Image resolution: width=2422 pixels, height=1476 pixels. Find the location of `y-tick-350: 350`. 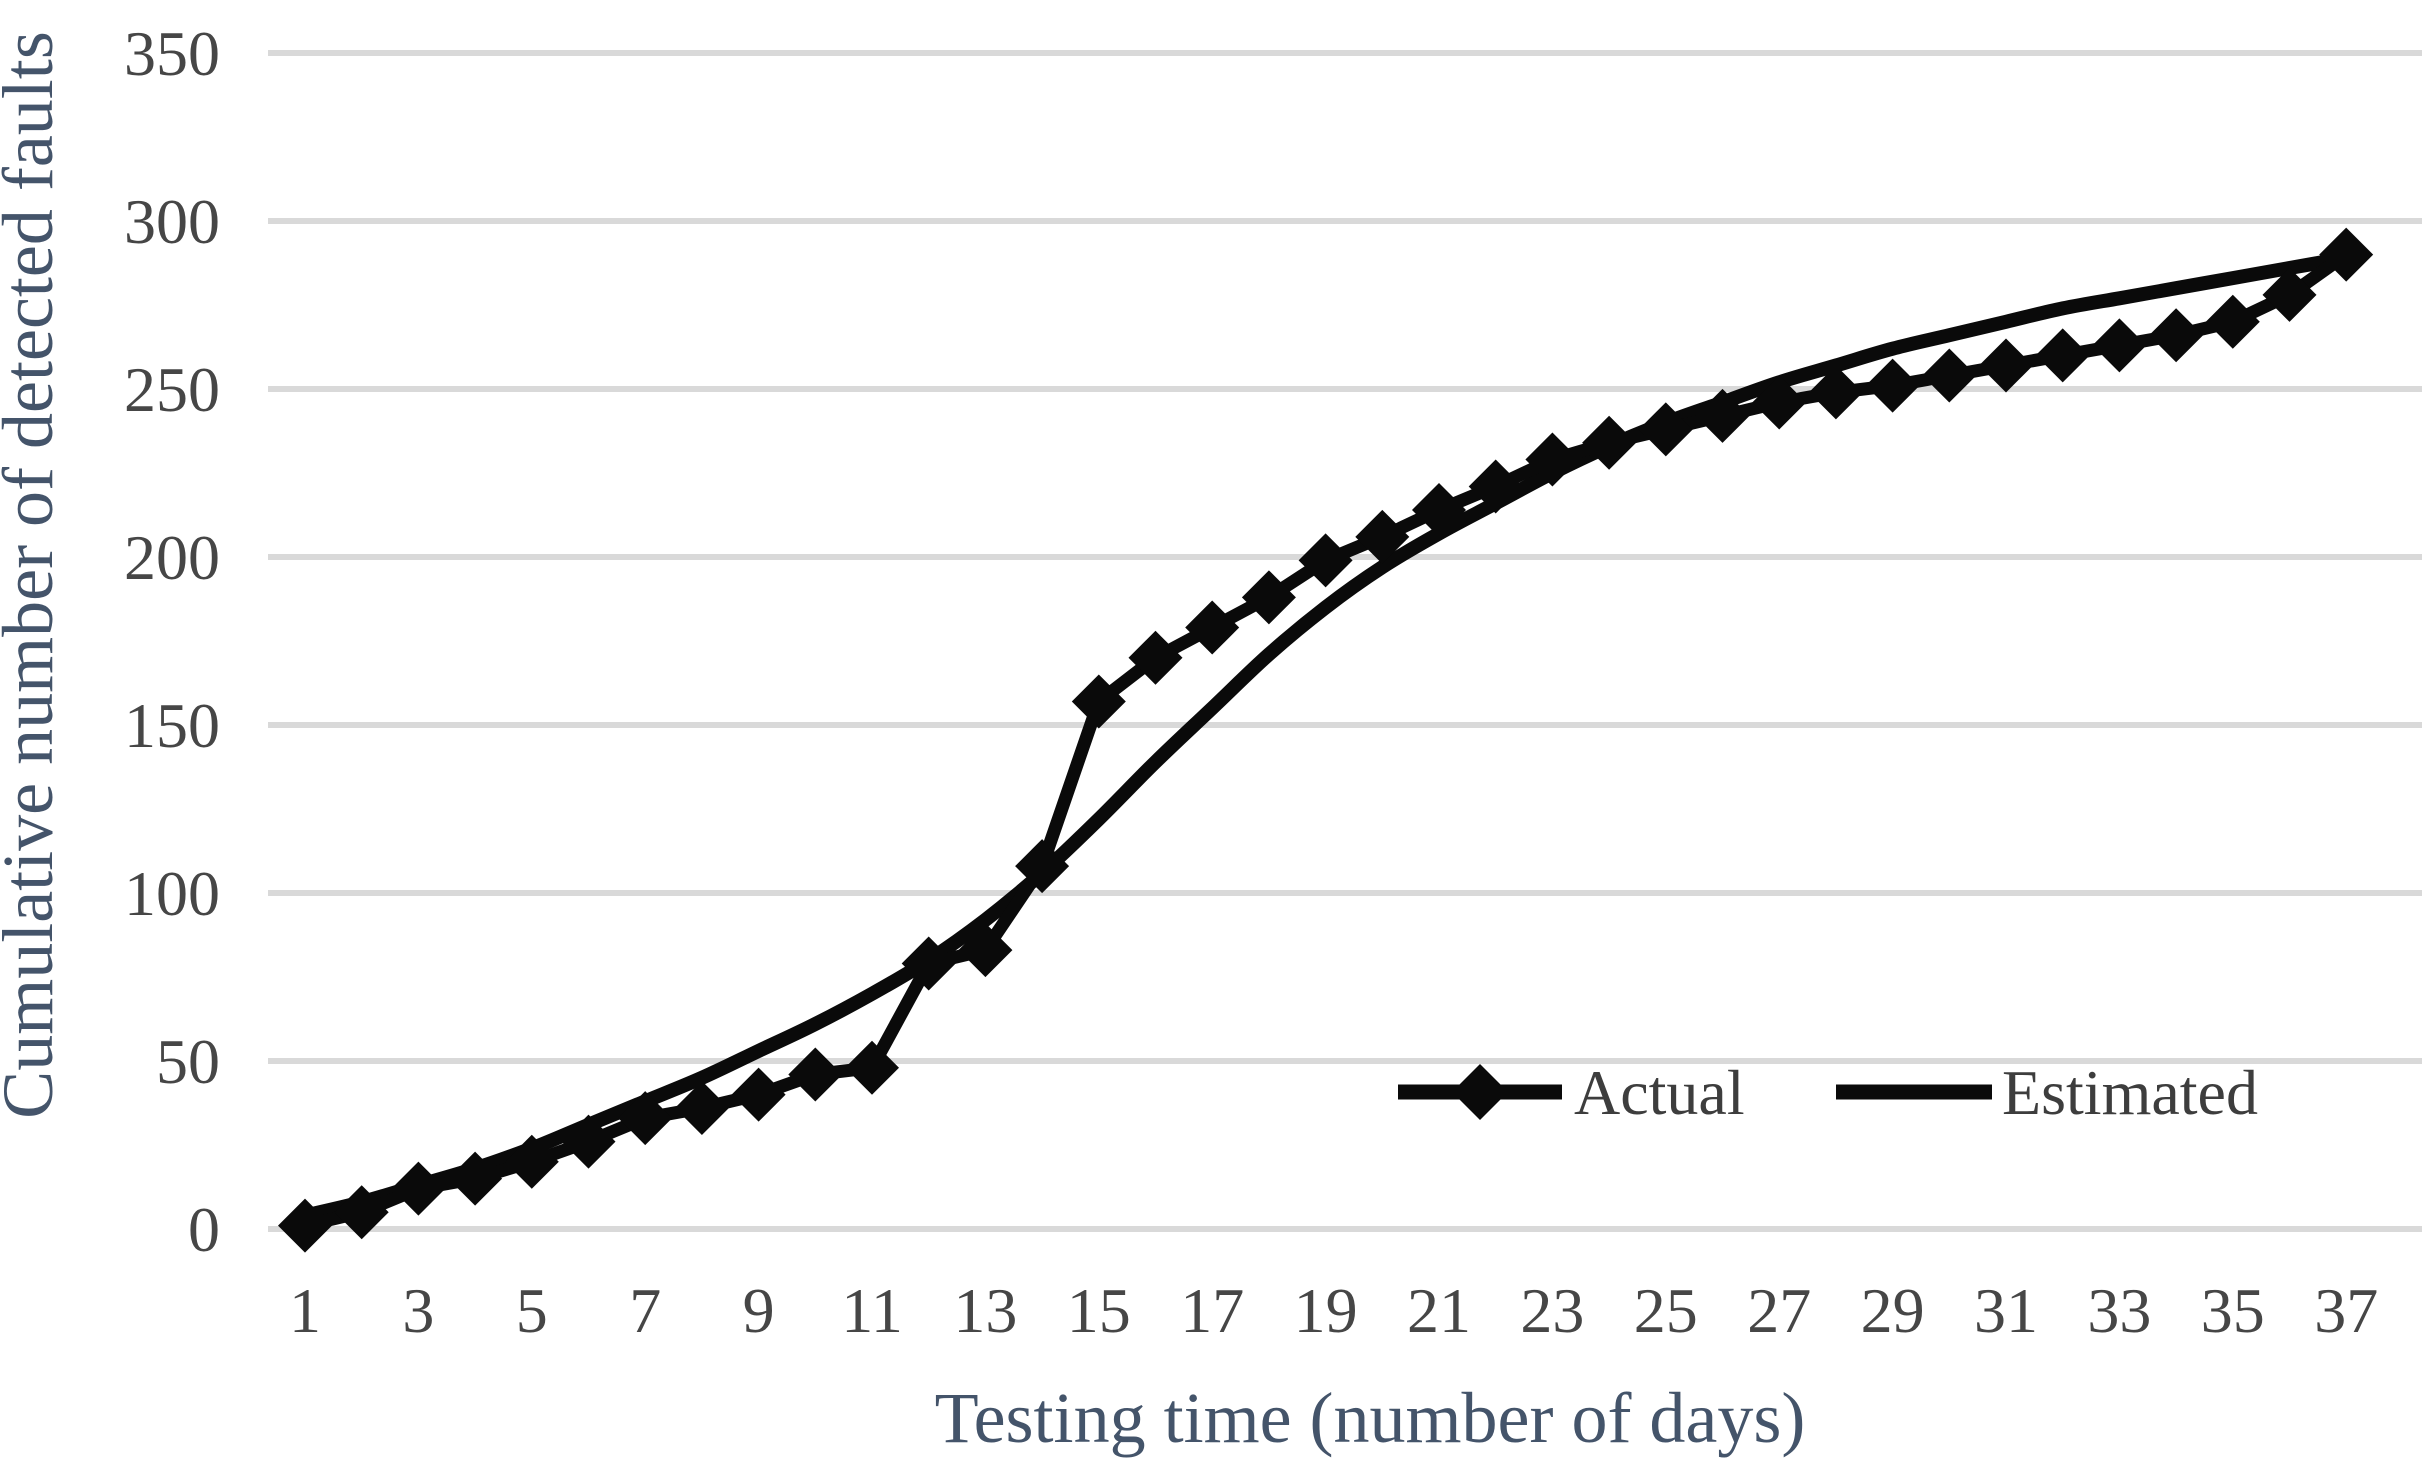

y-tick-350: 350 is located at coordinates (172, 53).